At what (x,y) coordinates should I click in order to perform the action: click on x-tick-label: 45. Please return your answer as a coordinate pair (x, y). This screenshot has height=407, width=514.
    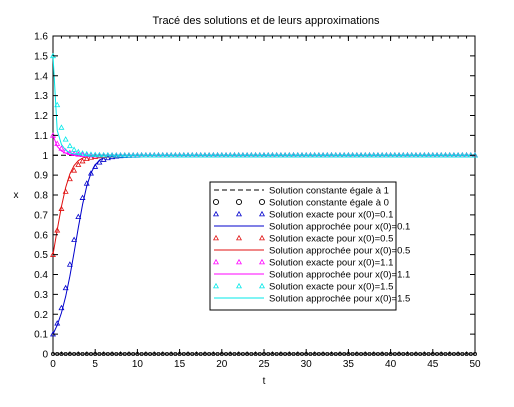
    Looking at the image, I should click on (433, 364).